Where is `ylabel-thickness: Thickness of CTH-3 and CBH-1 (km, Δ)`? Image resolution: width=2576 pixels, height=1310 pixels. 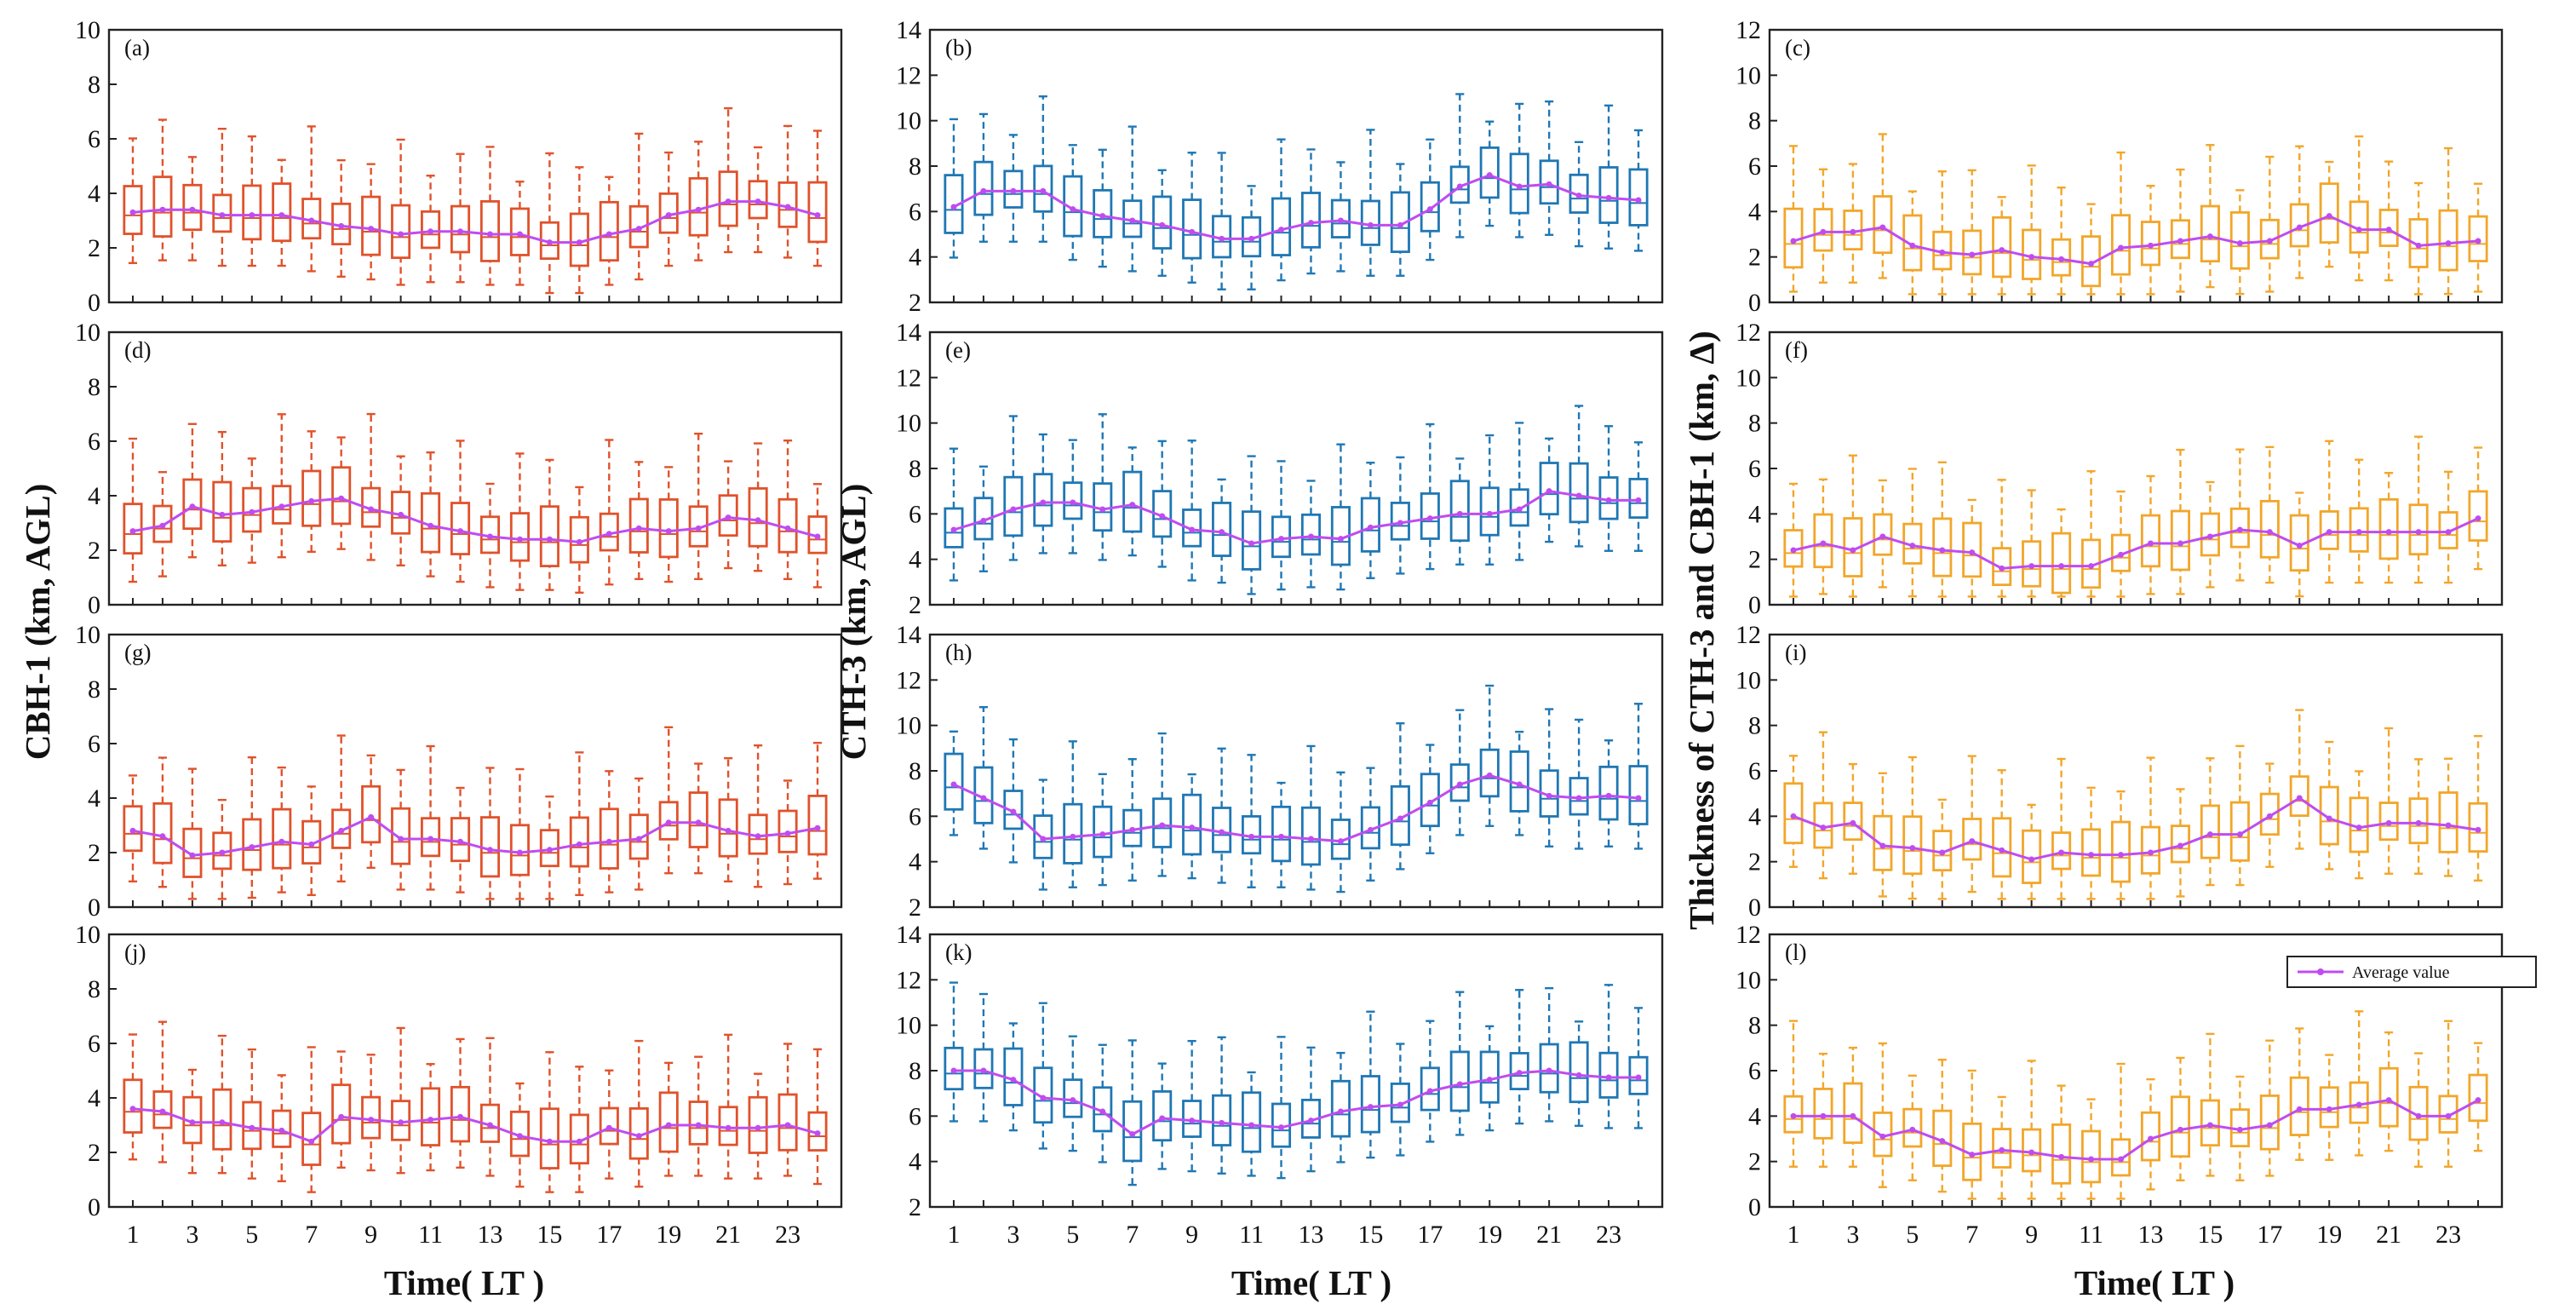
ylabel-thickness: Thickness of CTH-3 and CBH-1 (km, Δ) is located at coordinates (1701, 629).